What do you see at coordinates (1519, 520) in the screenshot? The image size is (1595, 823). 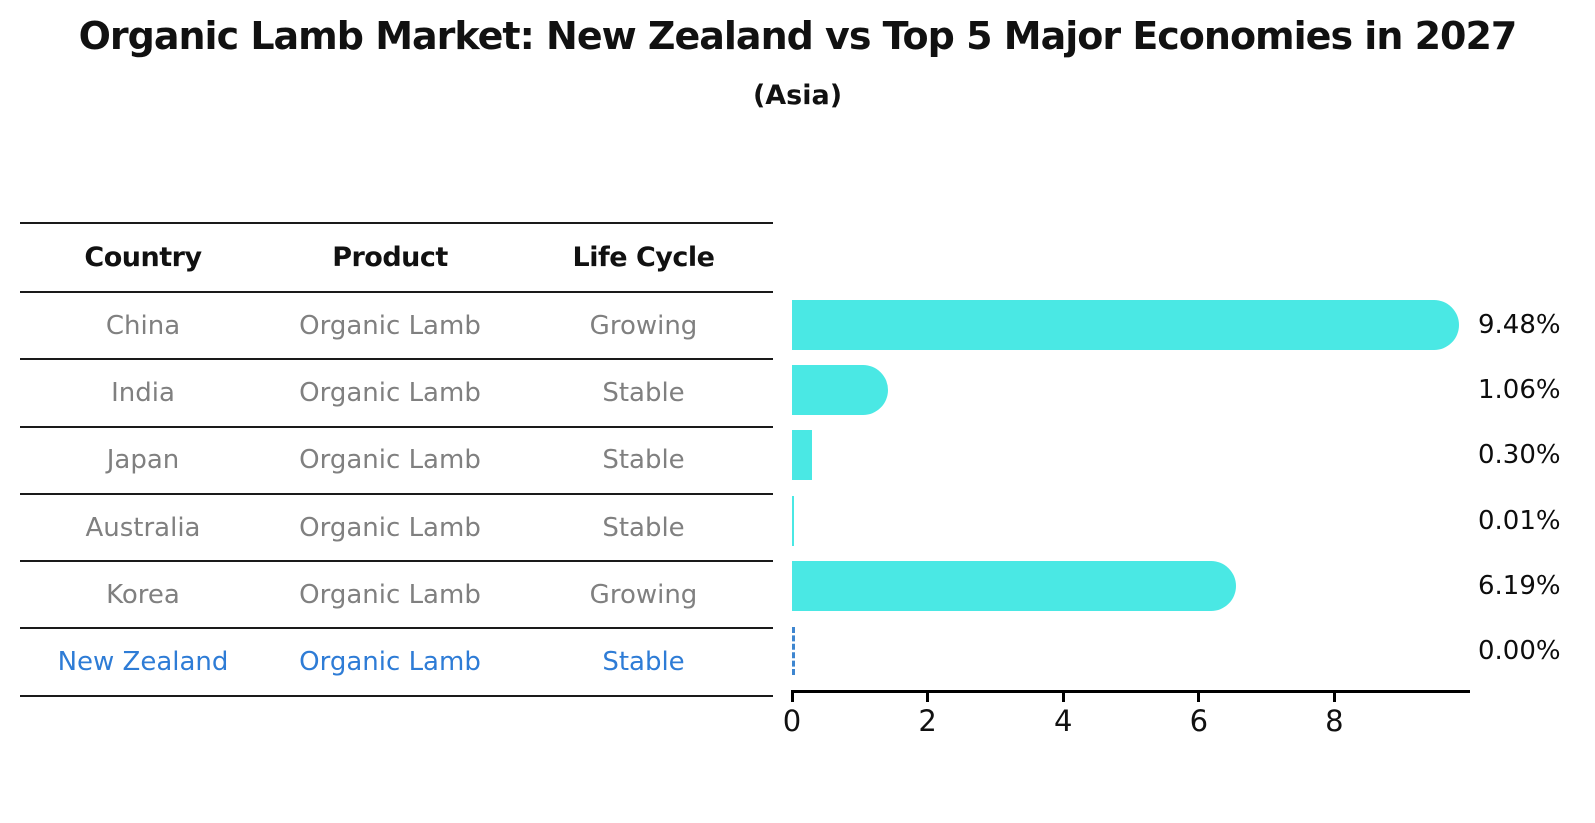 I see `value-label-australia: 0.01%` at bounding box center [1519, 520].